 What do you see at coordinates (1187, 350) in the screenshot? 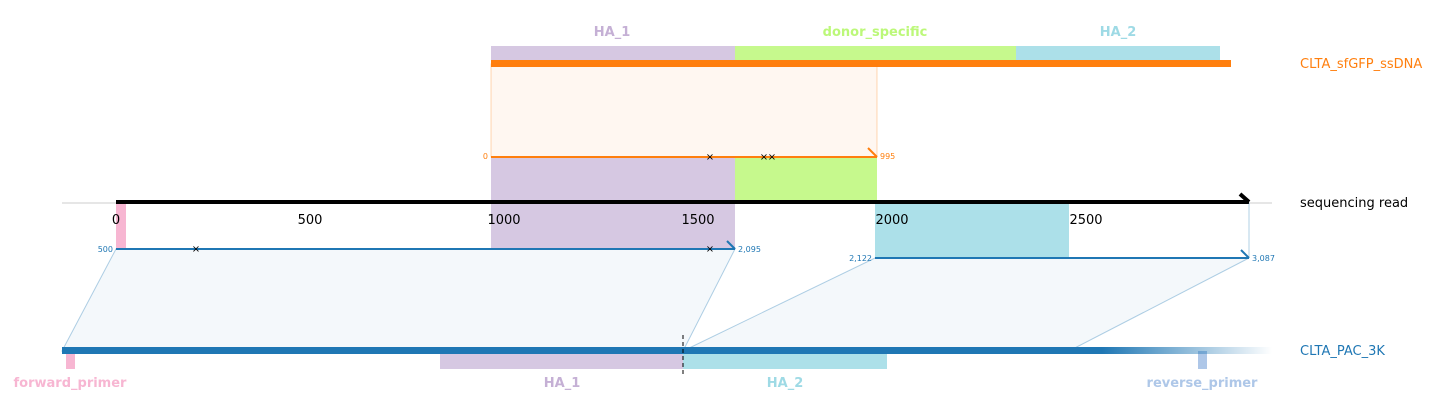
I see `target-reference-bar-fade` at bounding box center [1187, 350].